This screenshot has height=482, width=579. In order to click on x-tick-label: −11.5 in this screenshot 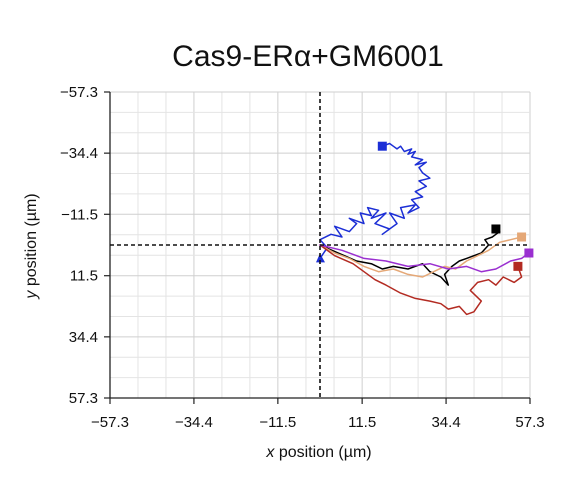, I will do `click(277, 422)`.